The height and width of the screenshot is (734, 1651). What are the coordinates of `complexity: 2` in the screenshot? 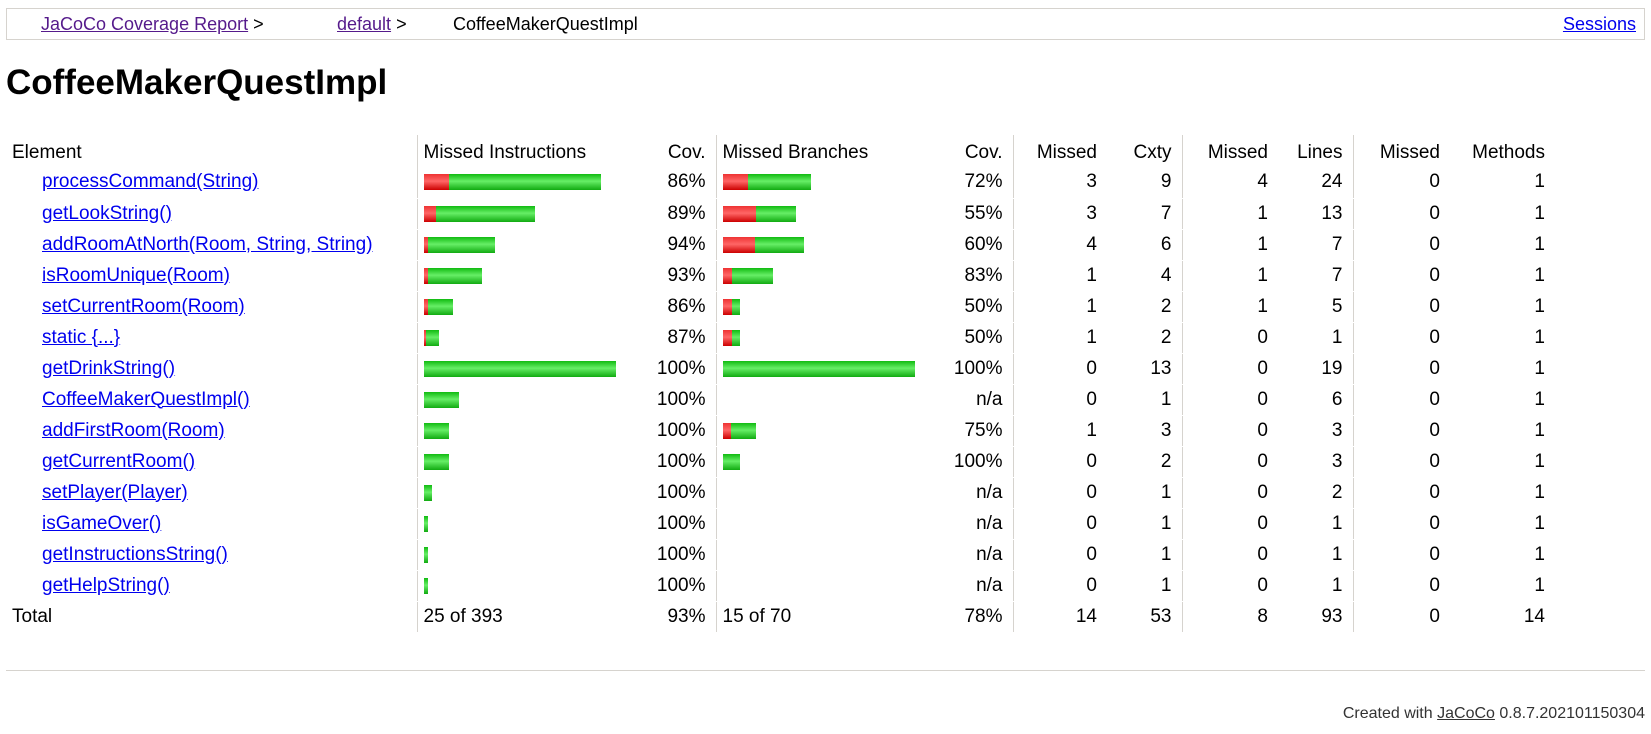 It's located at (1144, 338).